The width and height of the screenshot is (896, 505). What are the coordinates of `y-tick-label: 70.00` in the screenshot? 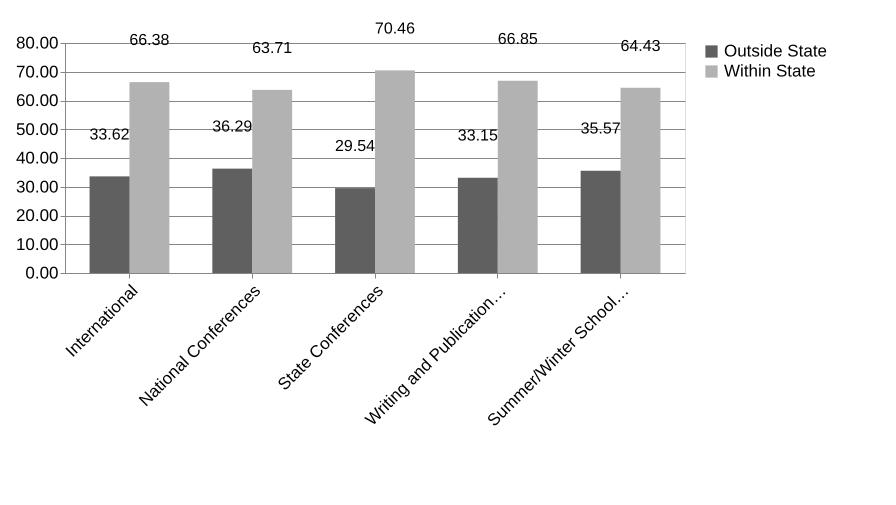 It's located at (37, 72).